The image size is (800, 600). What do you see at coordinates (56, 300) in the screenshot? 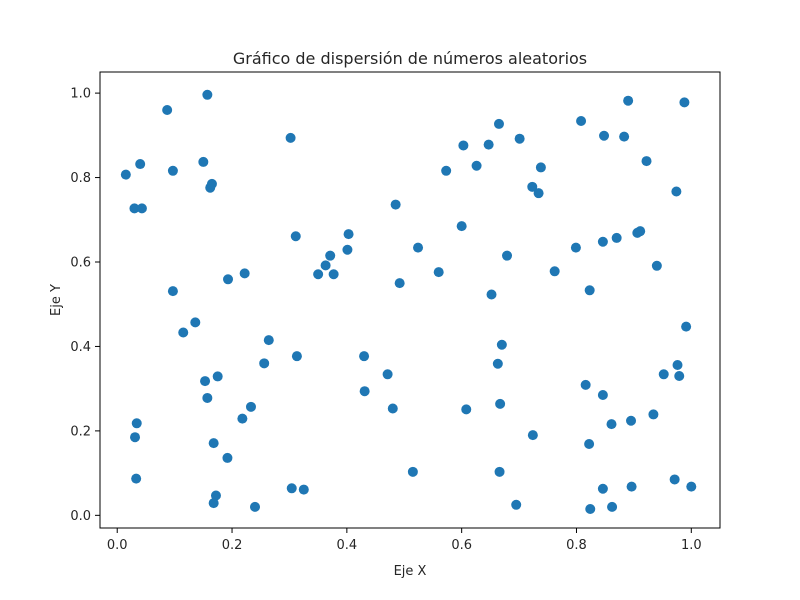
I see `y-axis-label: Eje Y` at bounding box center [56, 300].